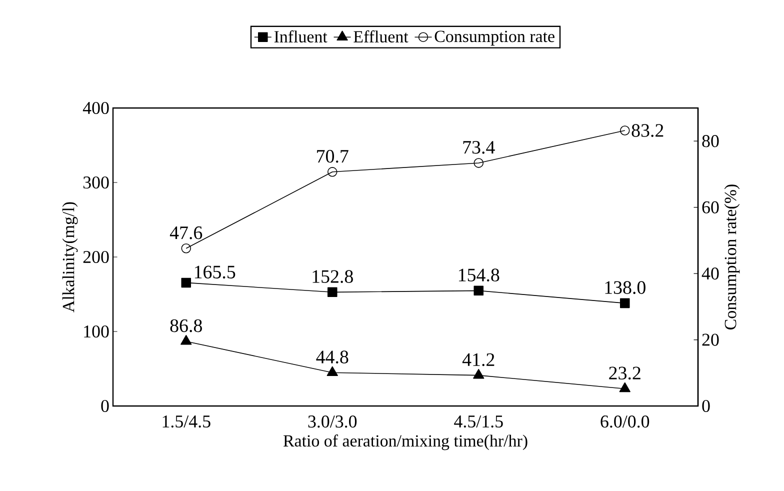  Describe the element at coordinates (186, 421) in the screenshot. I see `x-tick-label: 1.5/4.5` at that location.